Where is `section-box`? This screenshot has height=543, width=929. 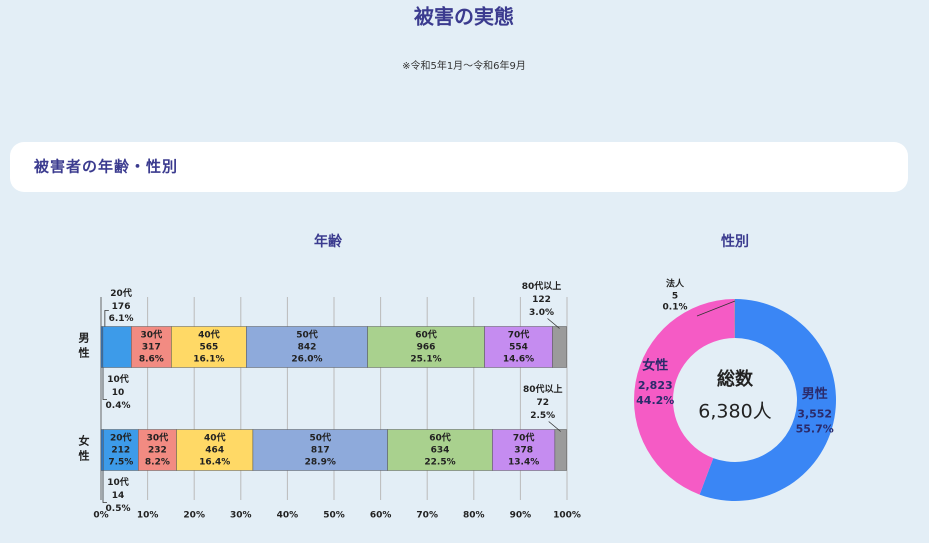 section-box is located at coordinates (459, 167).